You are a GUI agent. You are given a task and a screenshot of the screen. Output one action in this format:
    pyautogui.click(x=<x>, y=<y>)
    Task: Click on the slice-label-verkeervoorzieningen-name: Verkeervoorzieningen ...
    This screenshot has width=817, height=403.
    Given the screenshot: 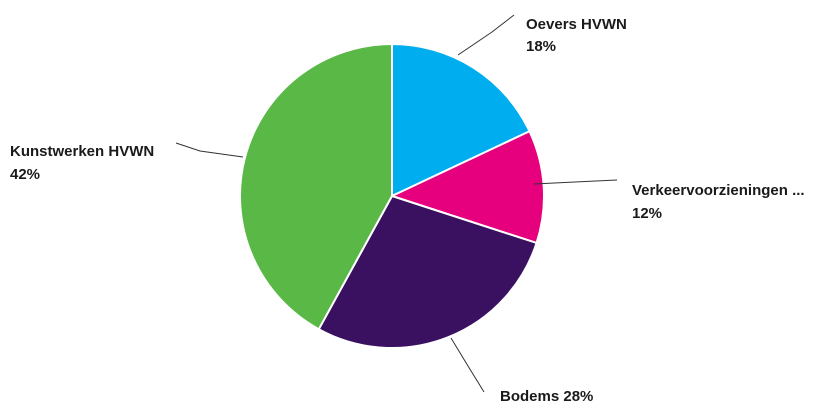 What is the action you would take?
    pyautogui.click(x=718, y=190)
    